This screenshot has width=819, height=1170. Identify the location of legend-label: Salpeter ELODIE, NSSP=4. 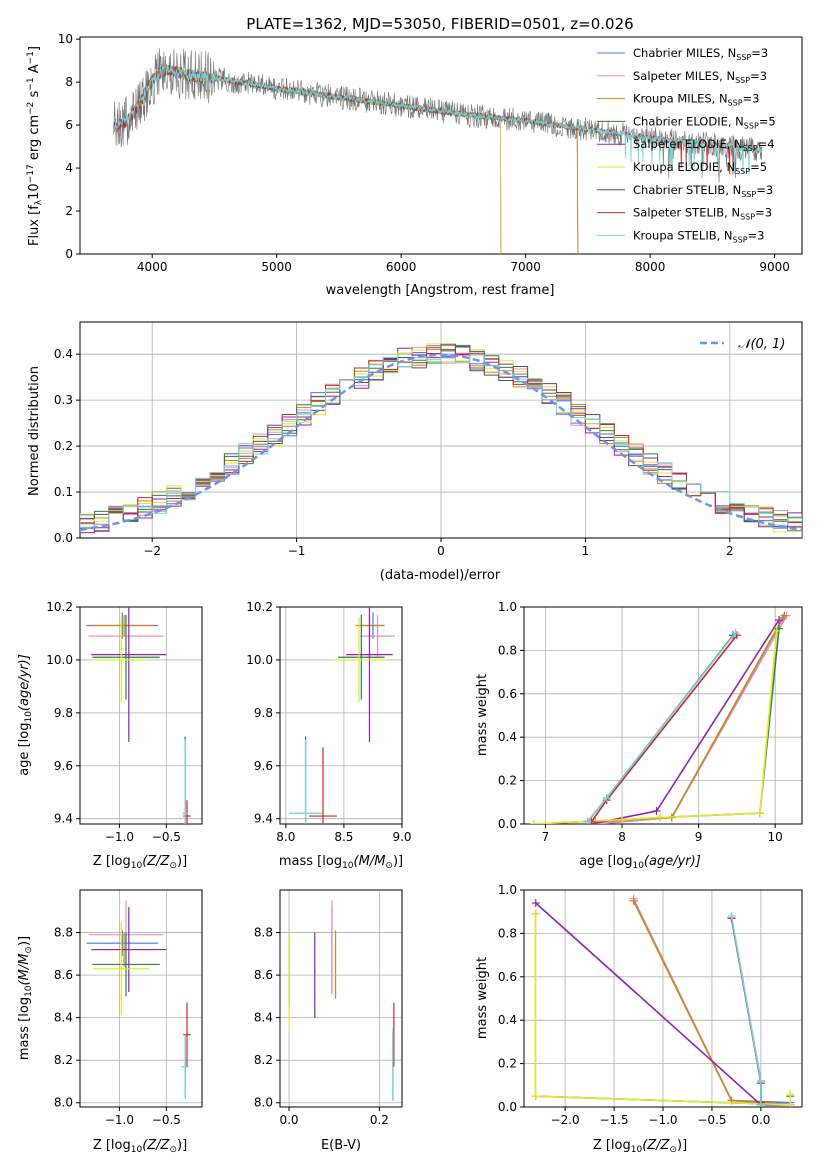
(704, 145).